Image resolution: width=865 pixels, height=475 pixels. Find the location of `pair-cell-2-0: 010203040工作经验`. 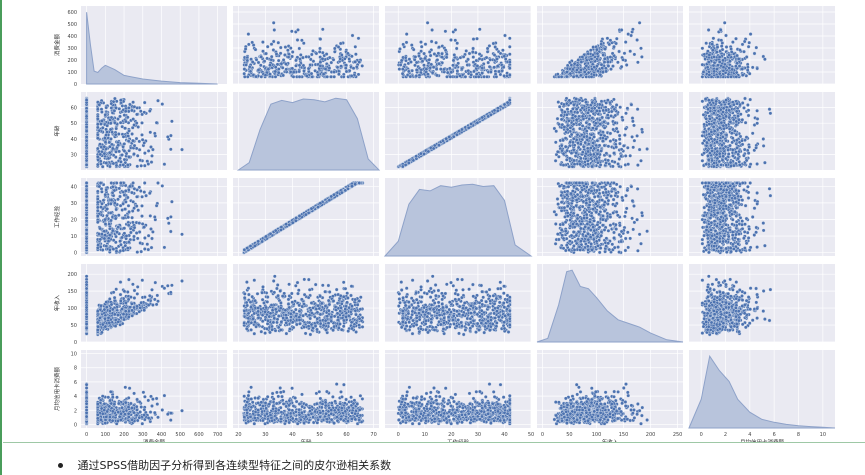

pair-cell-2-0: 010203040工作经验 is located at coordinates (140, 217).